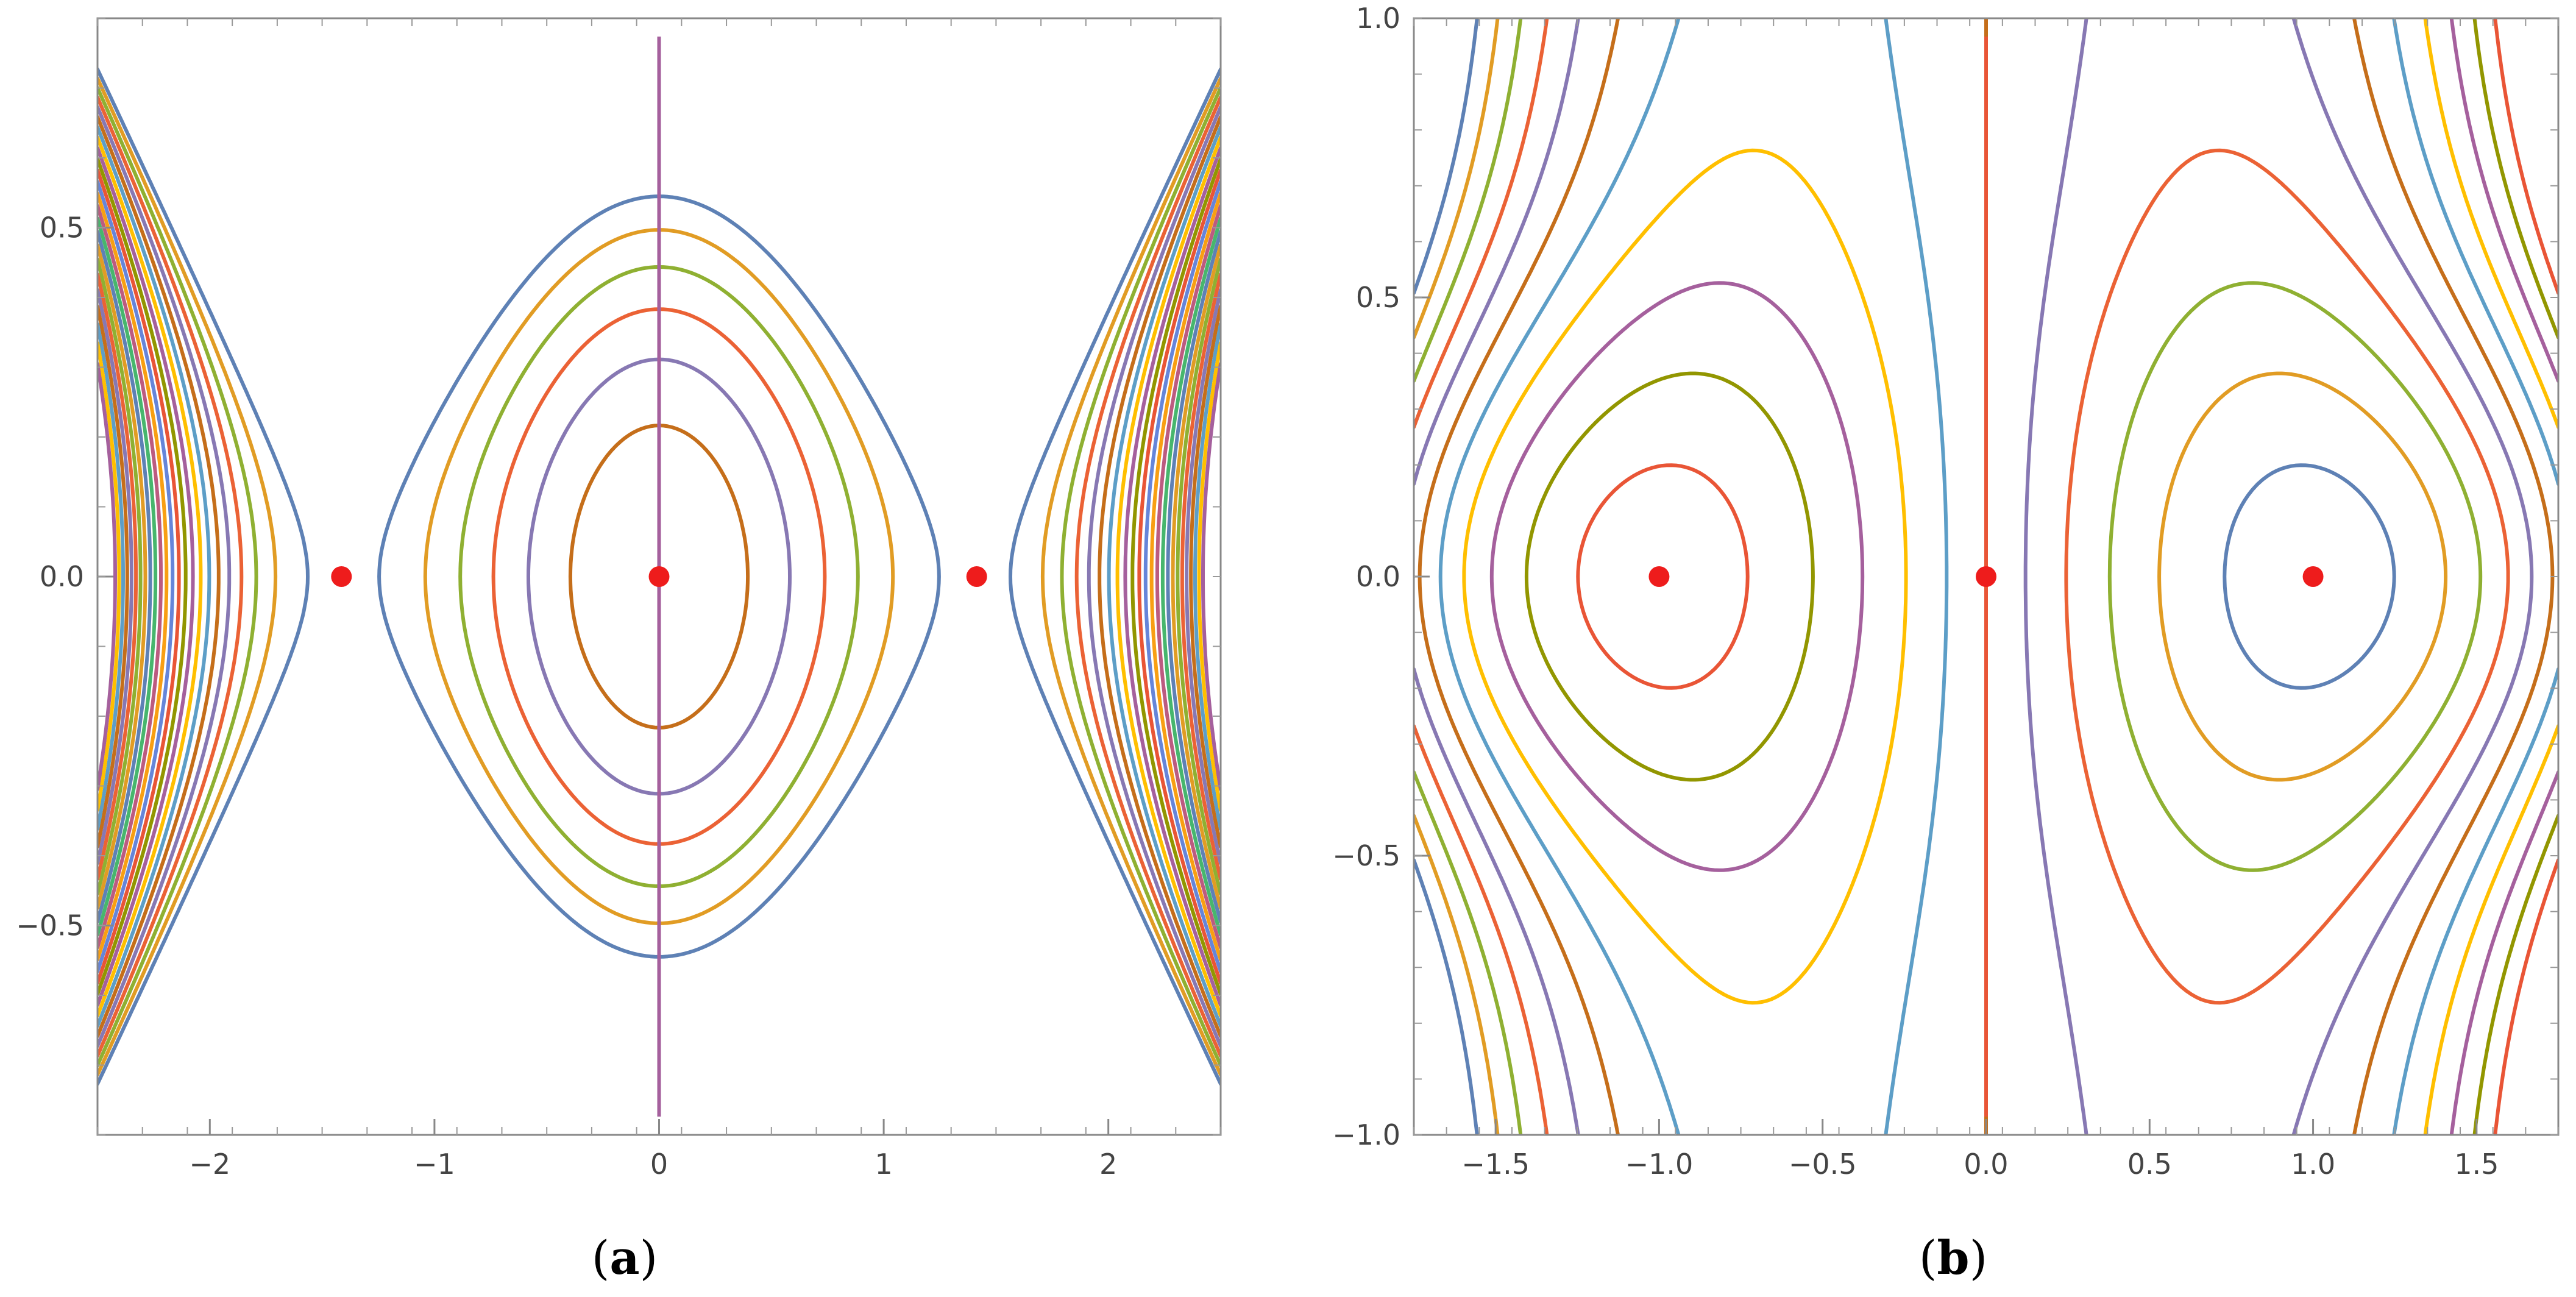 The height and width of the screenshot is (1297, 2576). What do you see at coordinates (1823, 1164) in the screenshot?
I see `x-tick-label: −0.5` at bounding box center [1823, 1164].